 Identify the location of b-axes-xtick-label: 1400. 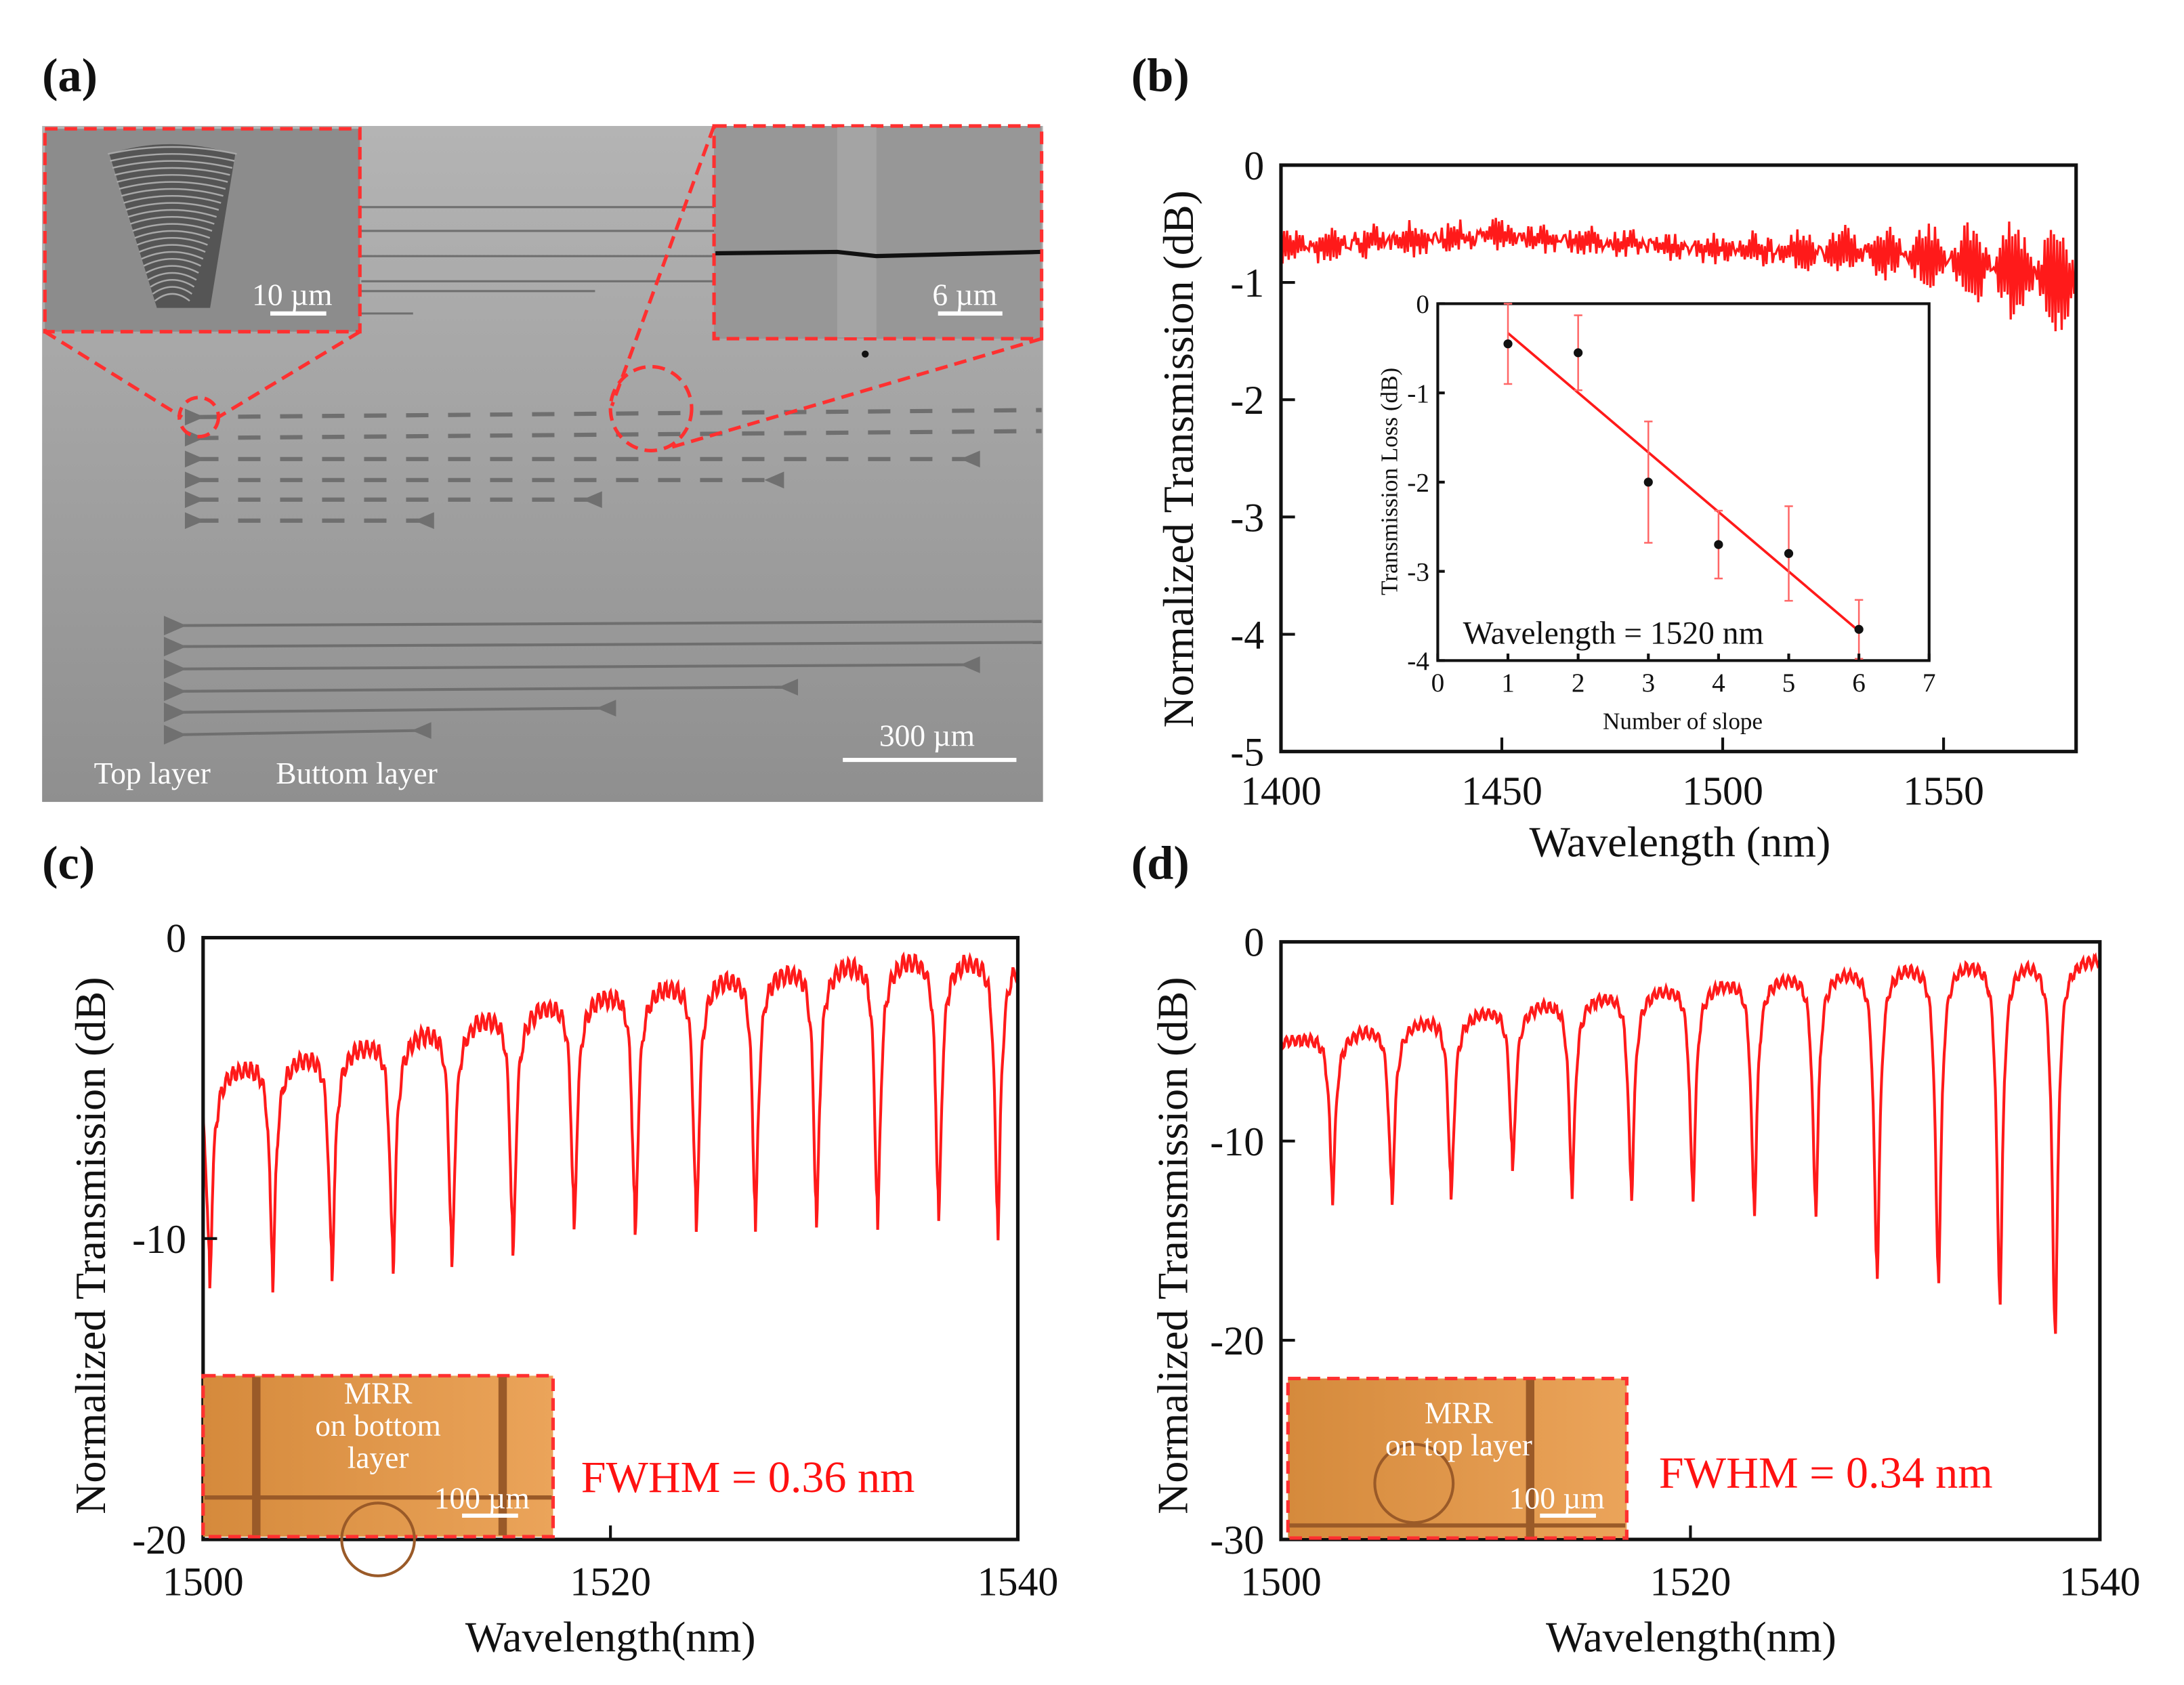
(1281, 791).